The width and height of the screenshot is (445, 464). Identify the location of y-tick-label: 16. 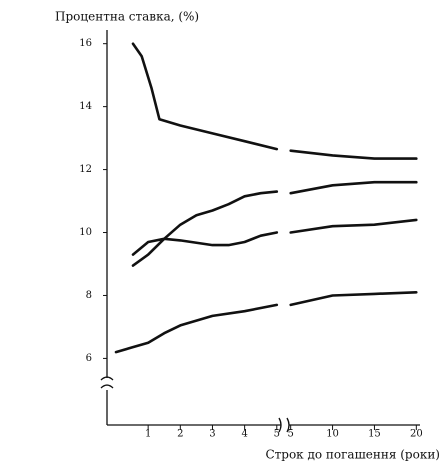
(85, 43).